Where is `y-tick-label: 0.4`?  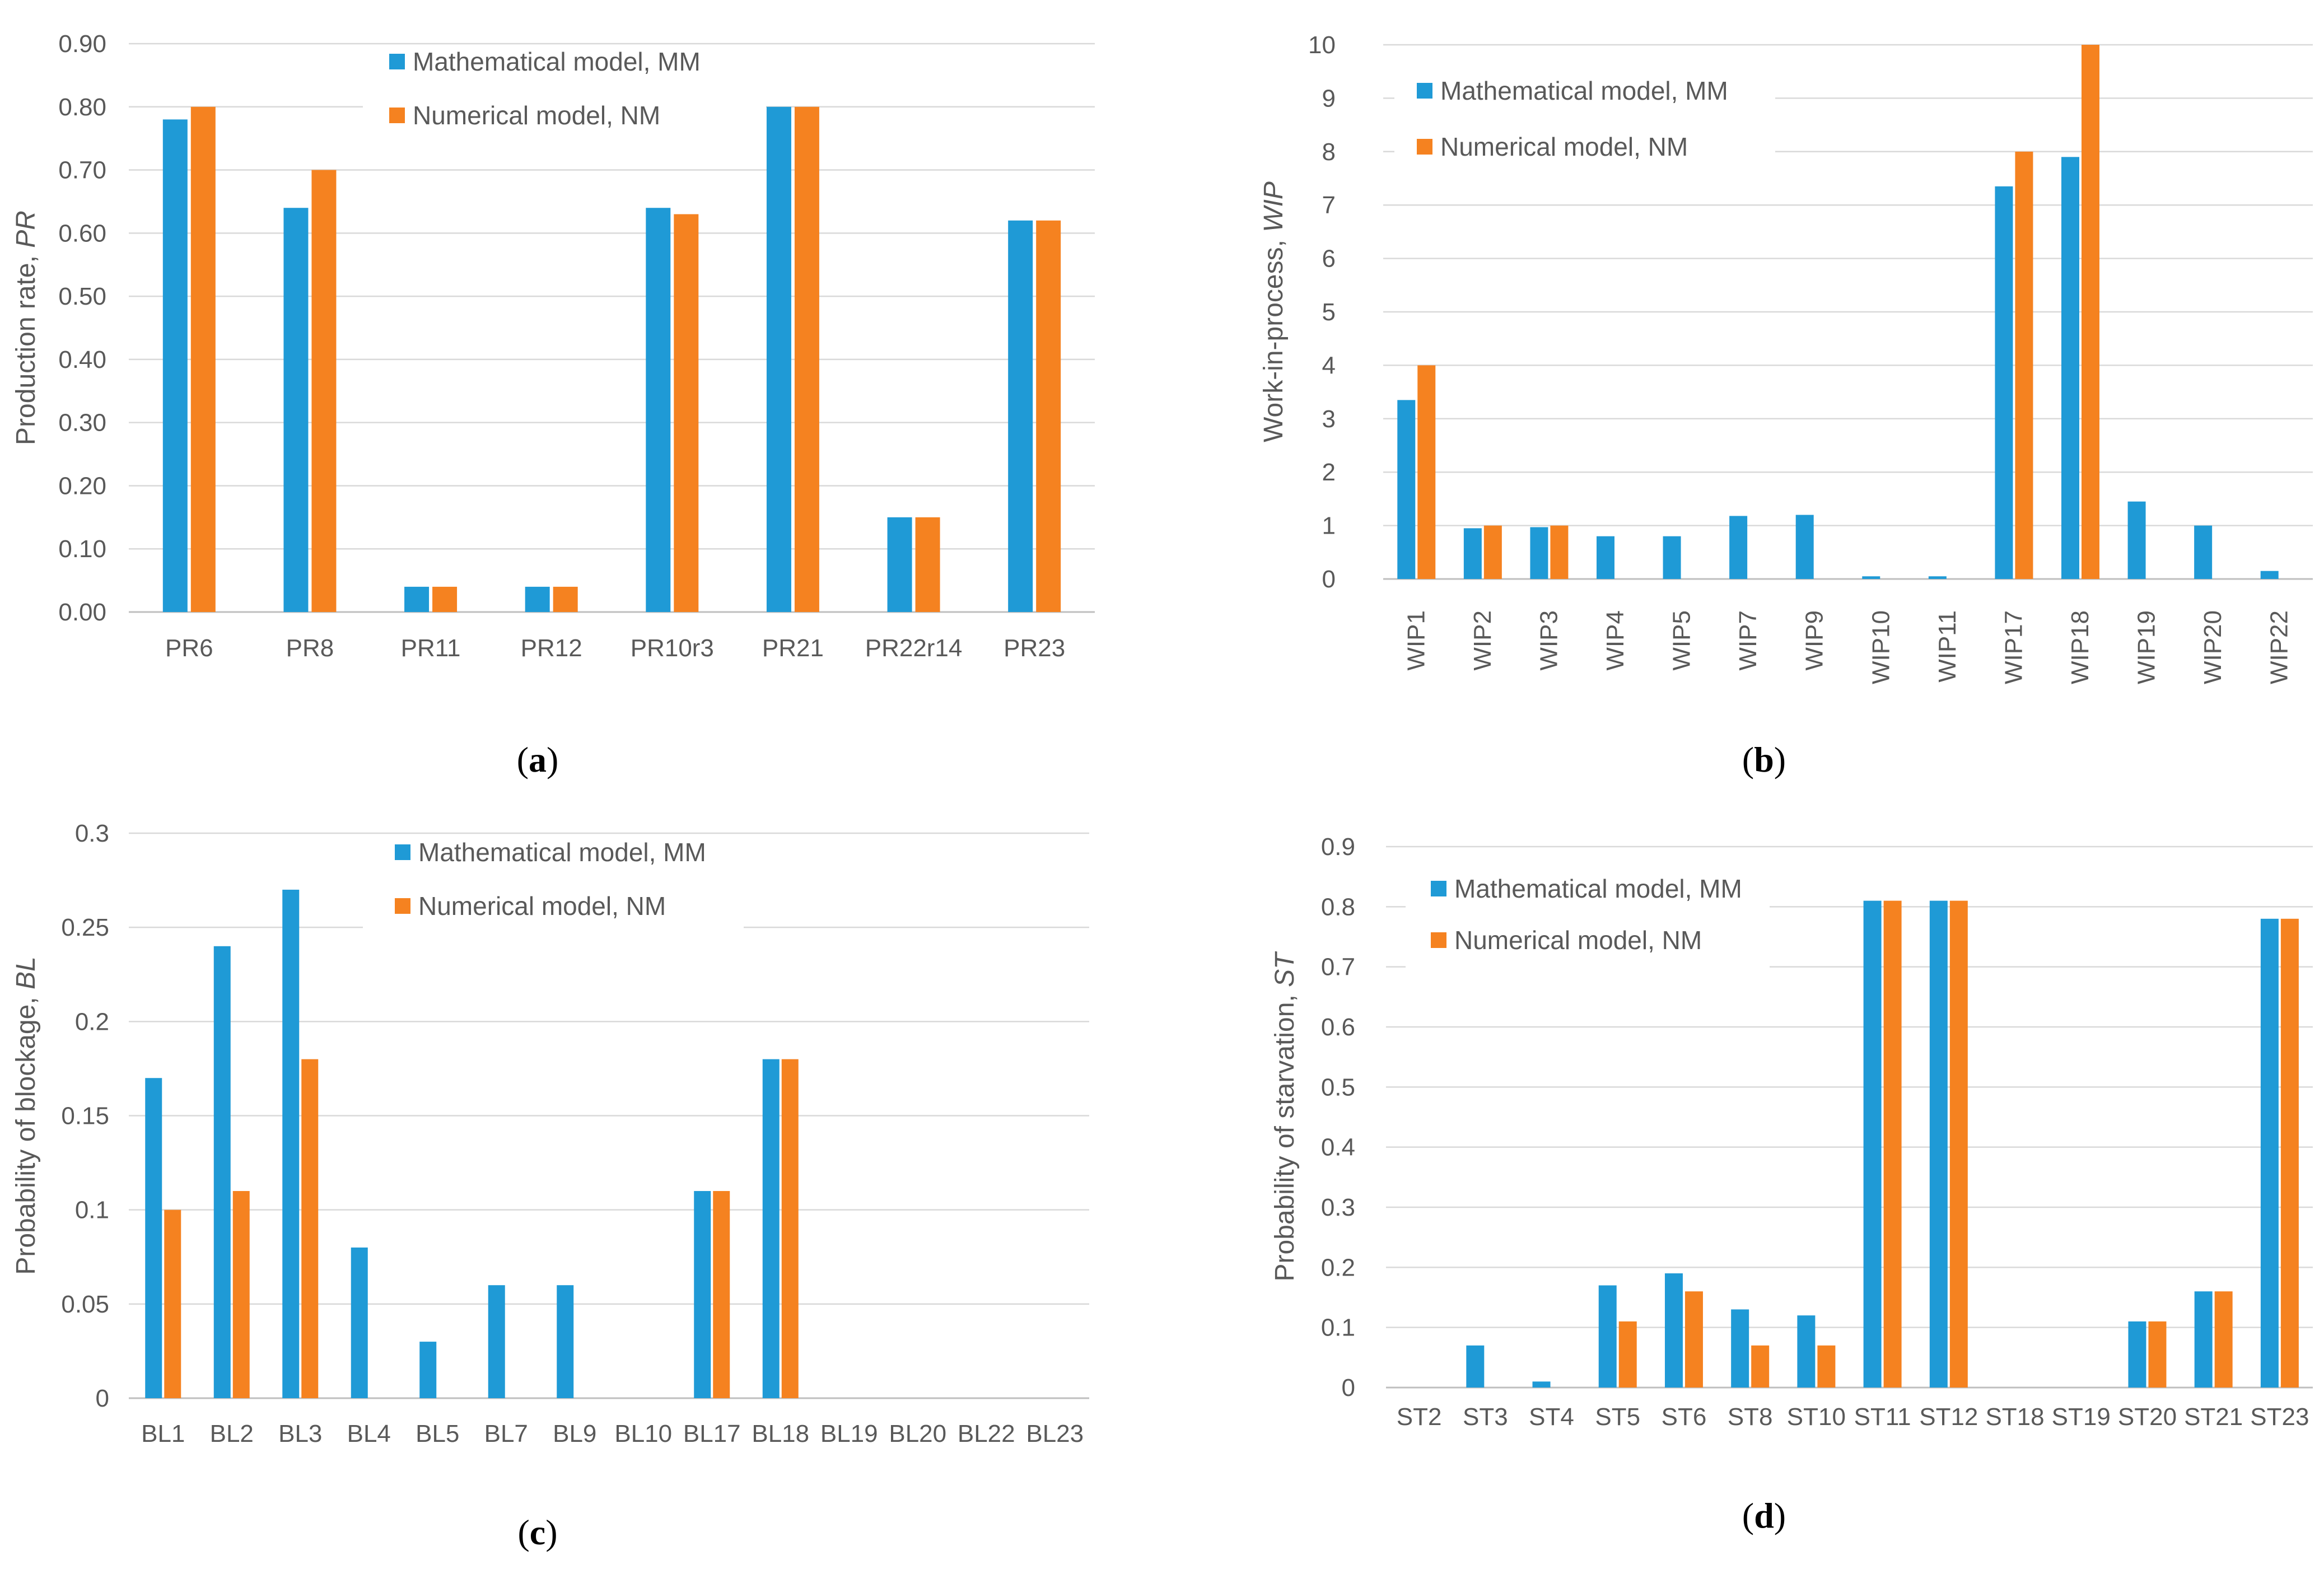 y-tick-label: 0.4 is located at coordinates (1338, 1147).